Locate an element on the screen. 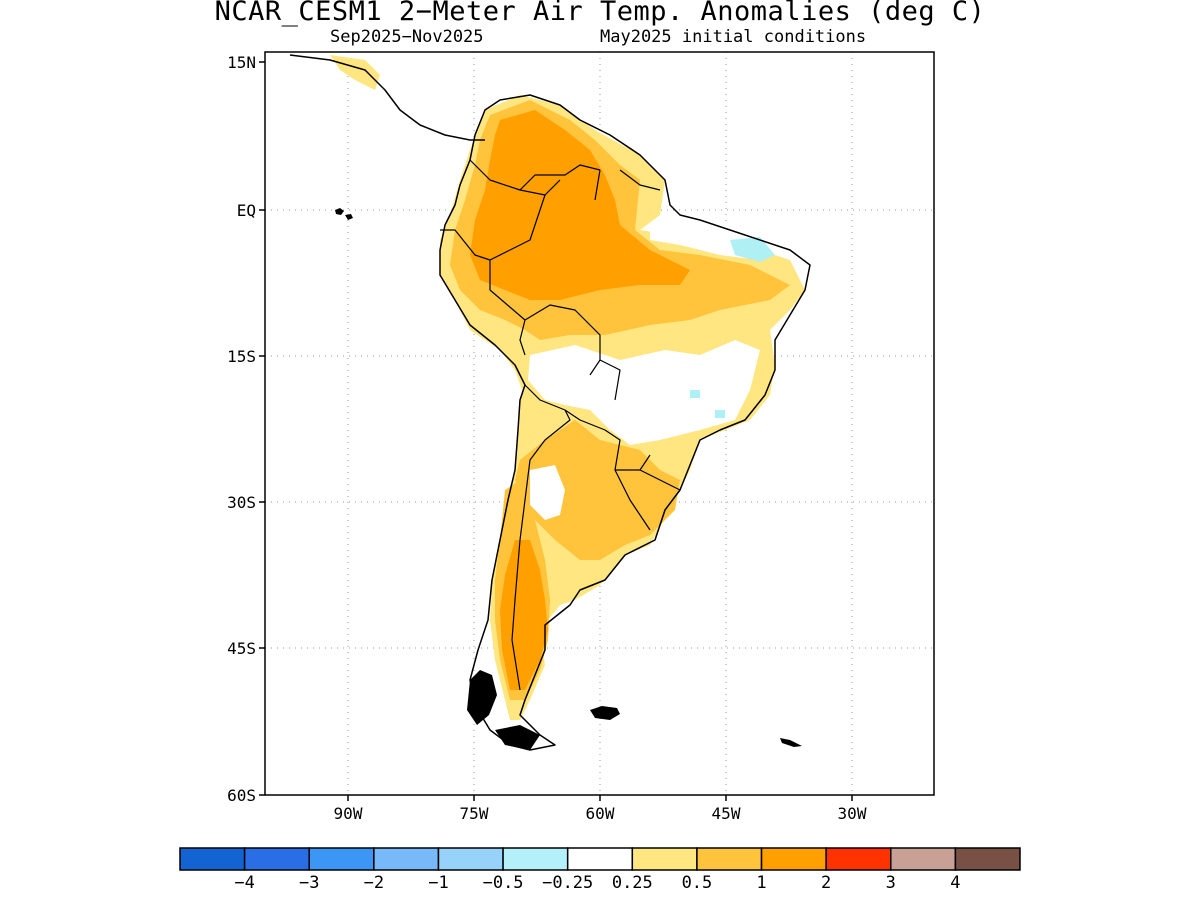 The width and height of the screenshot is (1200, 904). country-borders is located at coordinates (560, 425).